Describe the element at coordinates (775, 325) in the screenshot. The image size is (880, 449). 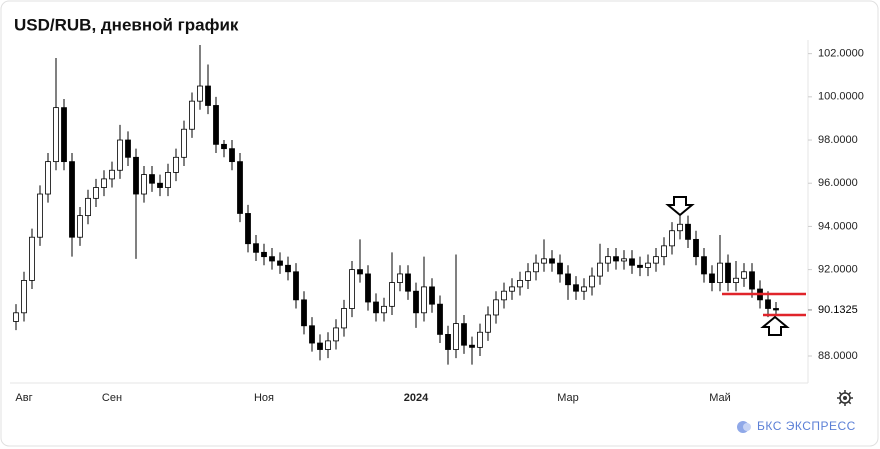
I see `up-arrow` at that location.